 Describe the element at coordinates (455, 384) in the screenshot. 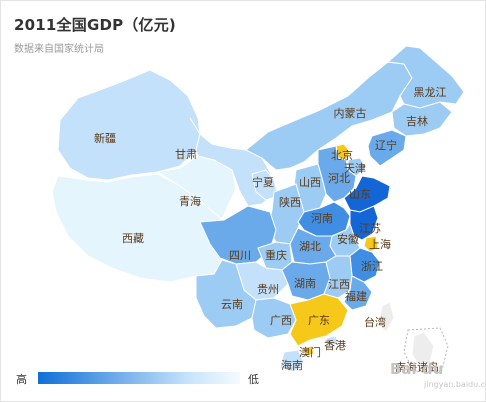

I see `watermark-url: jingyan.baidu.com` at that location.